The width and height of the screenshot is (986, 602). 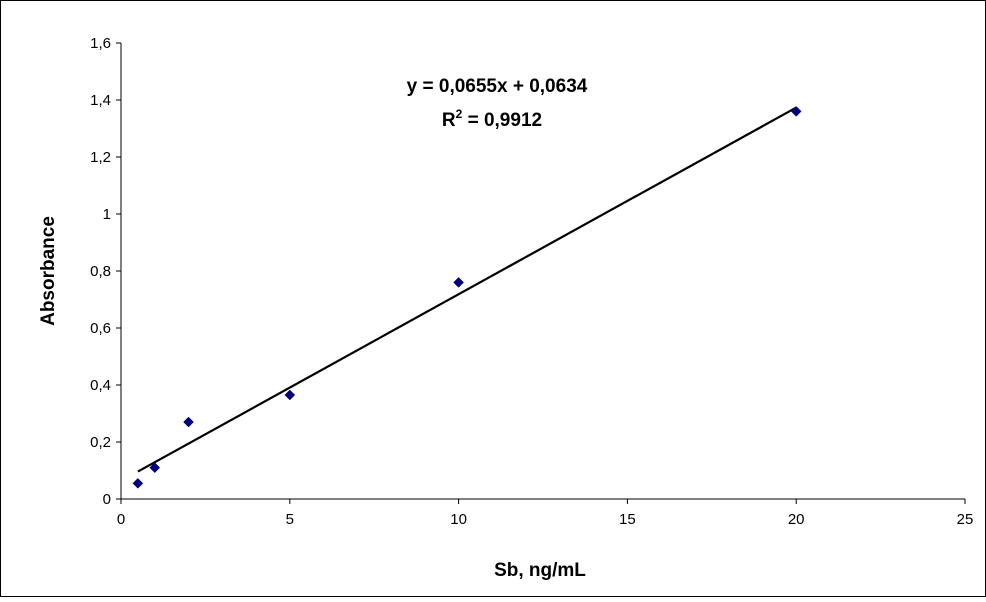 What do you see at coordinates (100, 43) in the screenshot?
I see `y-tick-label: 1,6` at bounding box center [100, 43].